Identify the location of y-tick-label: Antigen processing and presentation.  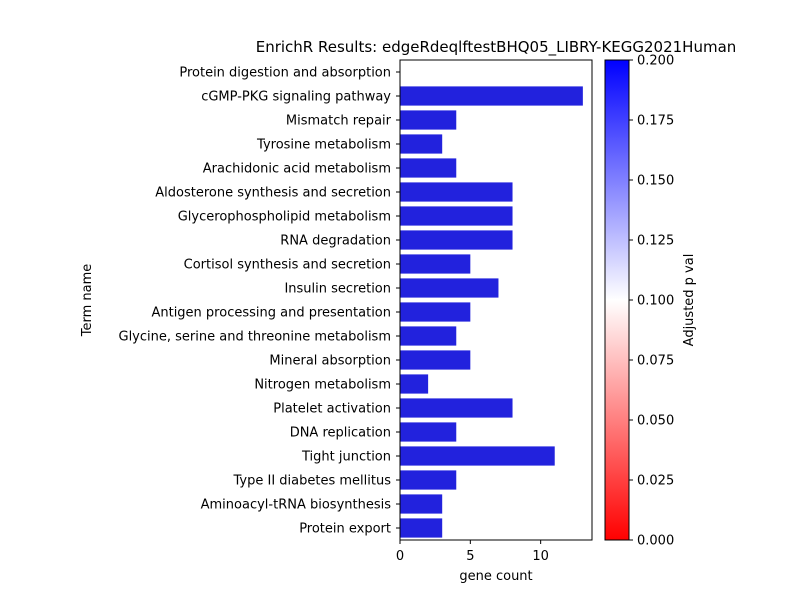
(271, 313).